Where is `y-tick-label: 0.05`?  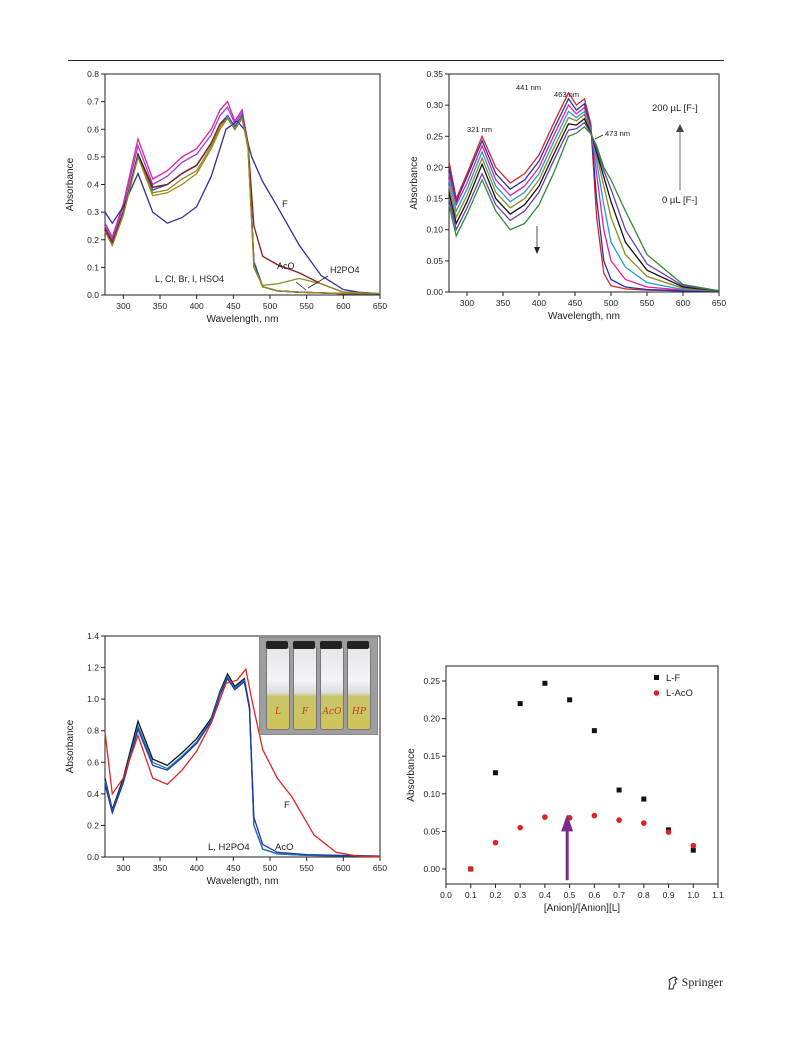
y-tick-label: 0.05 is located at coordinates (431, 831).